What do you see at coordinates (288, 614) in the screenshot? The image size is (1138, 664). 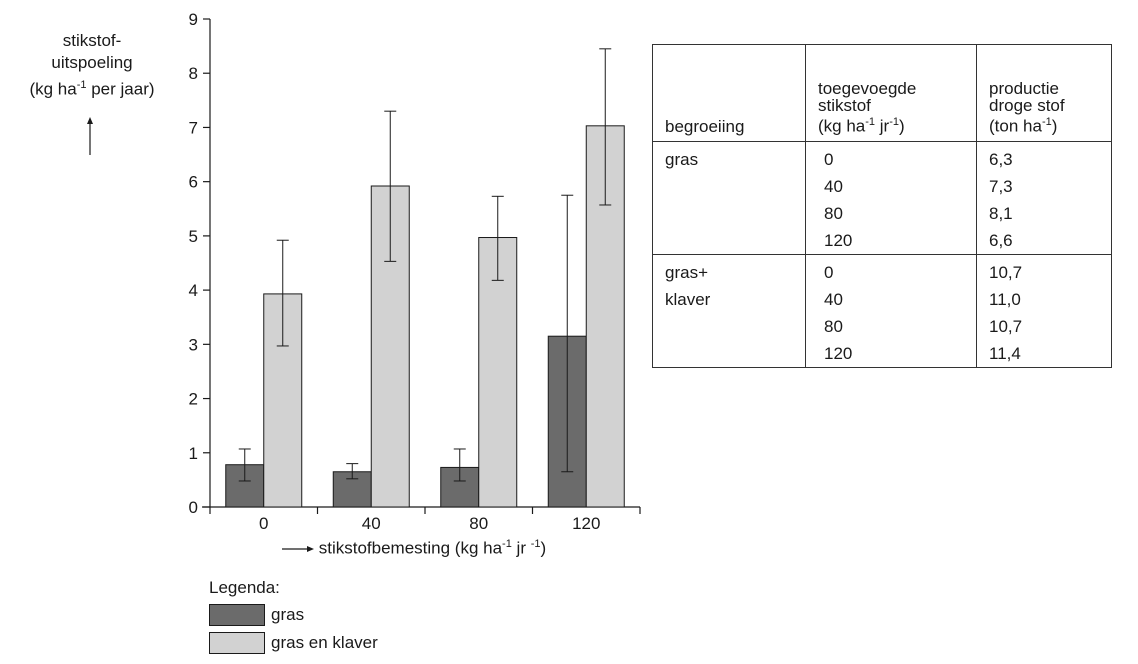 I see `legend-label-gras: gras` at bounding box center [288, 614].